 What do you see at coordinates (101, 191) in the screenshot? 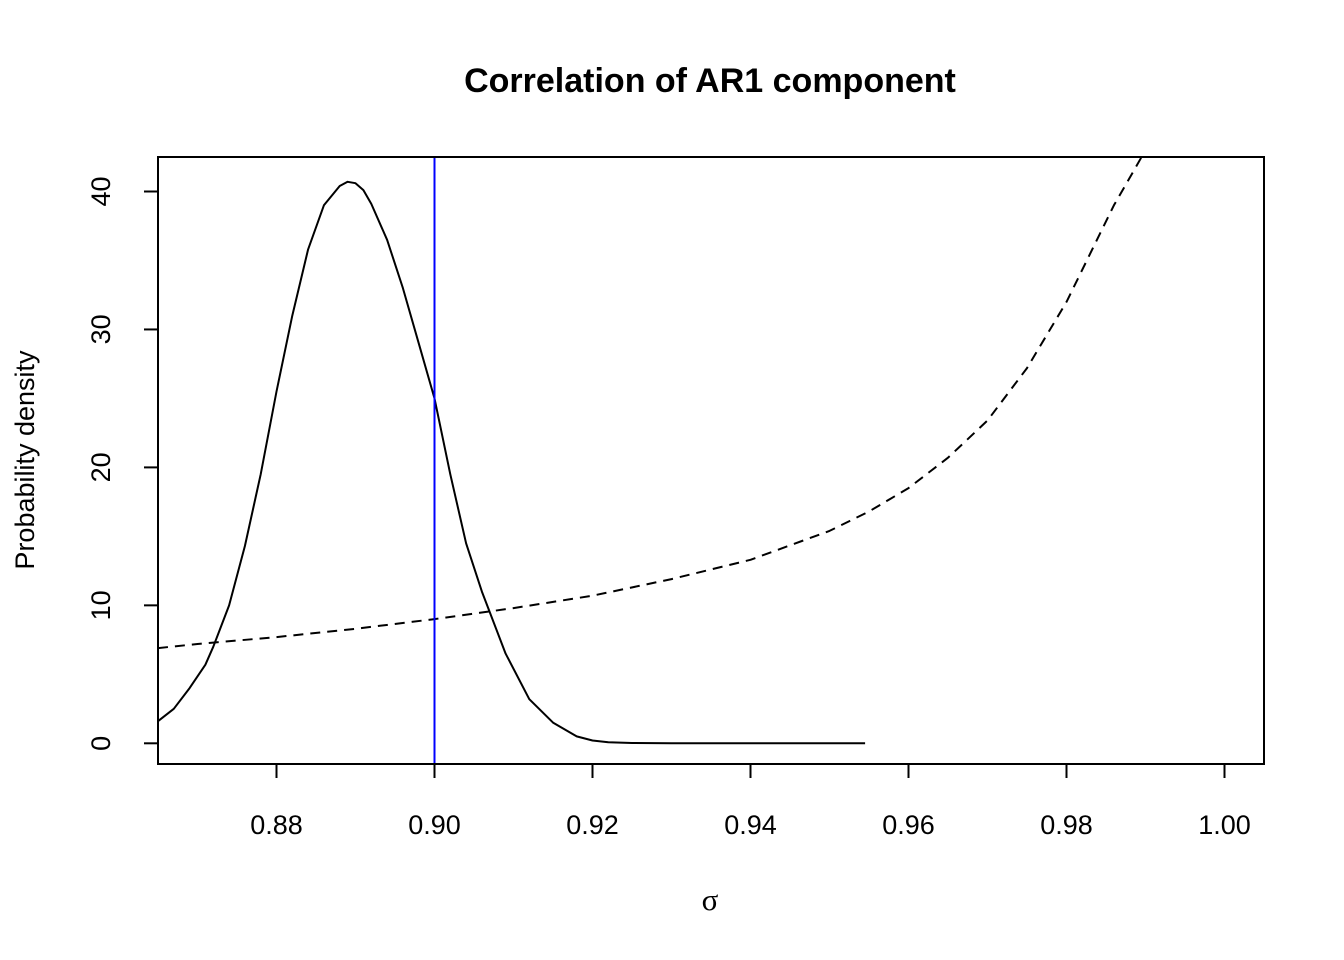
I see `y-tick-label: 40` at bounding box center [101, 191].